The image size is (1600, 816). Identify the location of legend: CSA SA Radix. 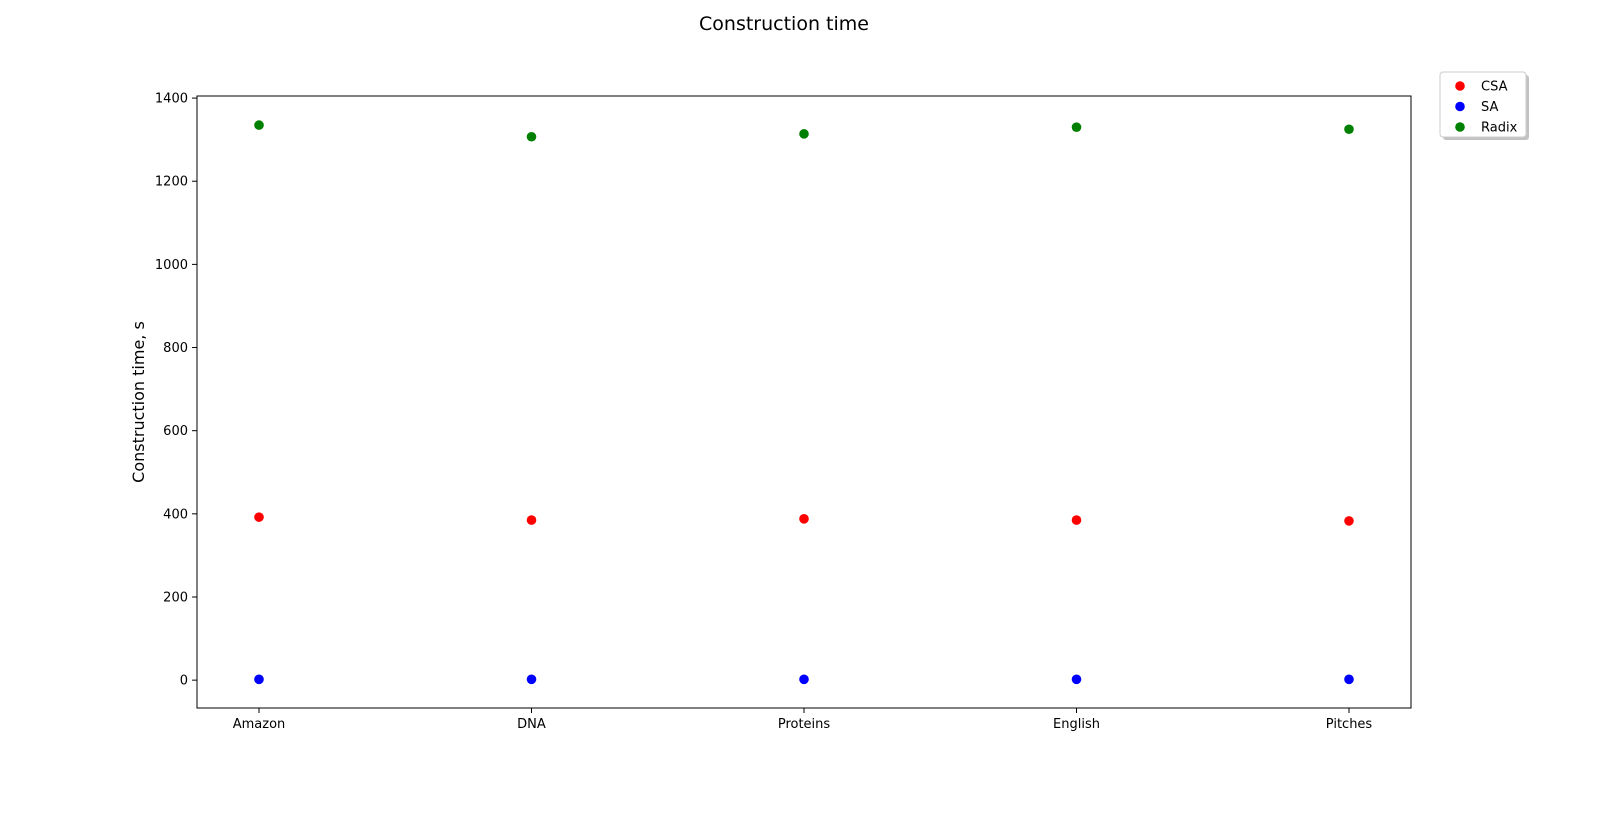
(1484, 105).